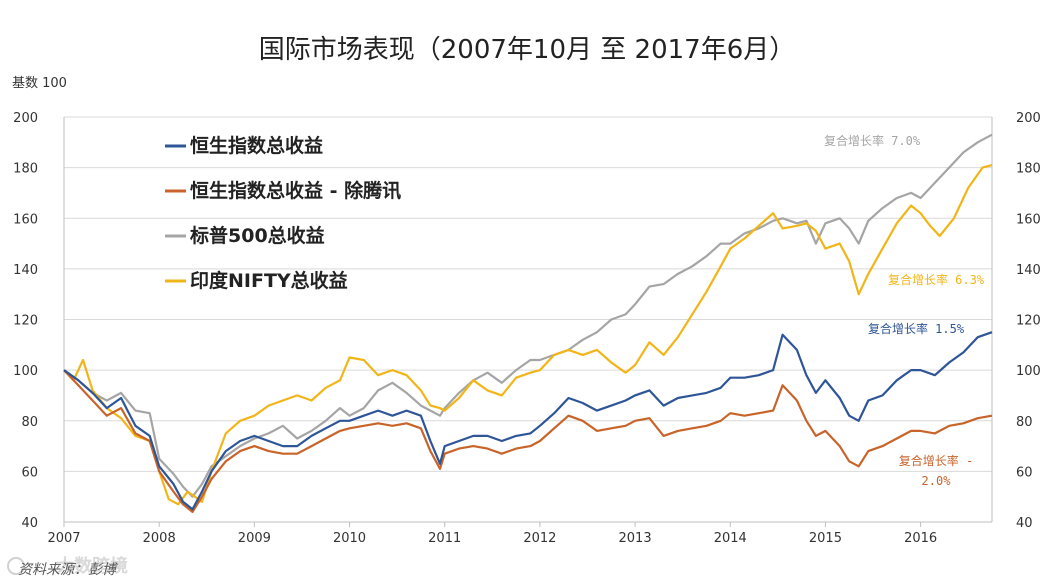 This screenshot has height=582, width=1055. I want to click on y-tick-label: 120, so click(25, 321).